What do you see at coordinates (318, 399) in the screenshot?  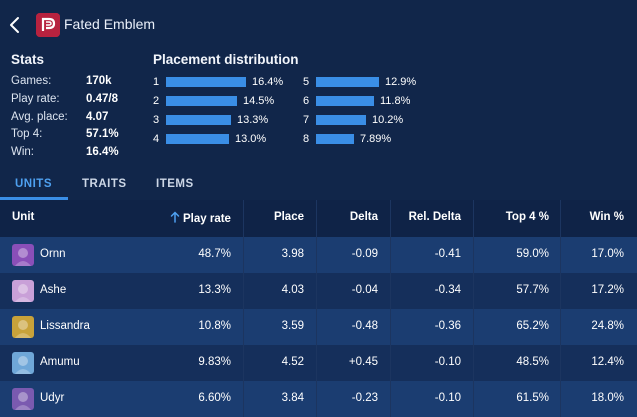 I see `table-row: Udyr 6.60% 3.84 -0.23 -0.10 61.5% 18.0%` at bounding box center [318, 399].